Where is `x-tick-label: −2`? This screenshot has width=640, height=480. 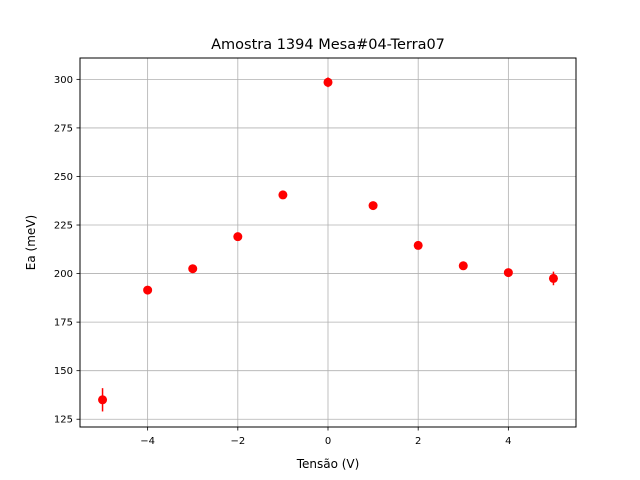 x-tick-label: −2 is located at coordinates (237, 441).